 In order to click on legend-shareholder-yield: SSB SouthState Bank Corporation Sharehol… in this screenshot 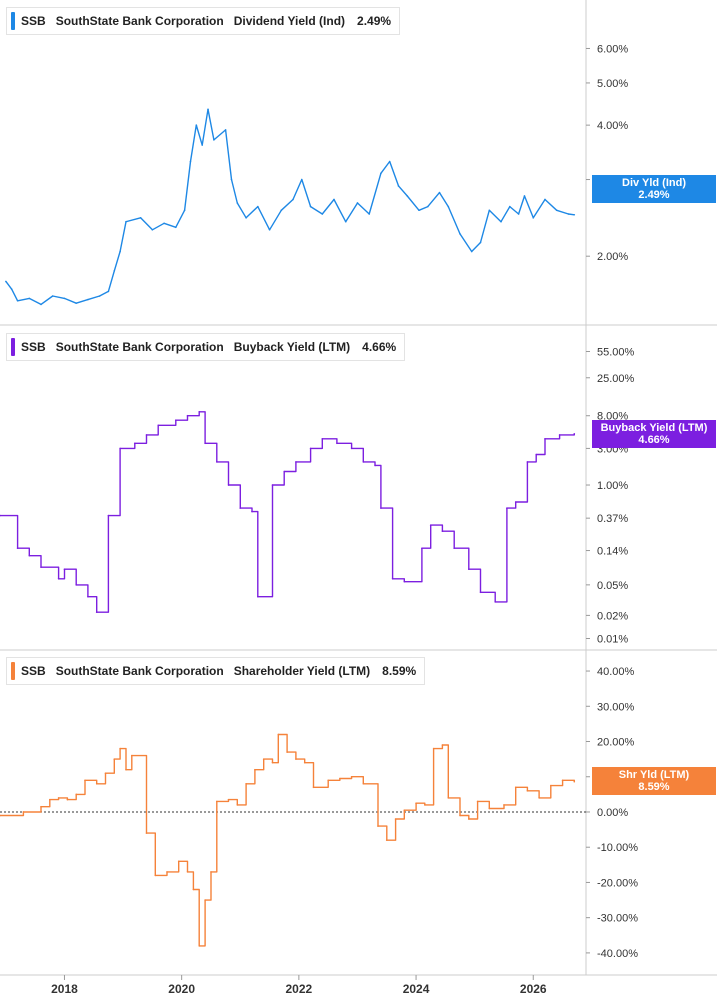, I will do `click(216, 671)`.